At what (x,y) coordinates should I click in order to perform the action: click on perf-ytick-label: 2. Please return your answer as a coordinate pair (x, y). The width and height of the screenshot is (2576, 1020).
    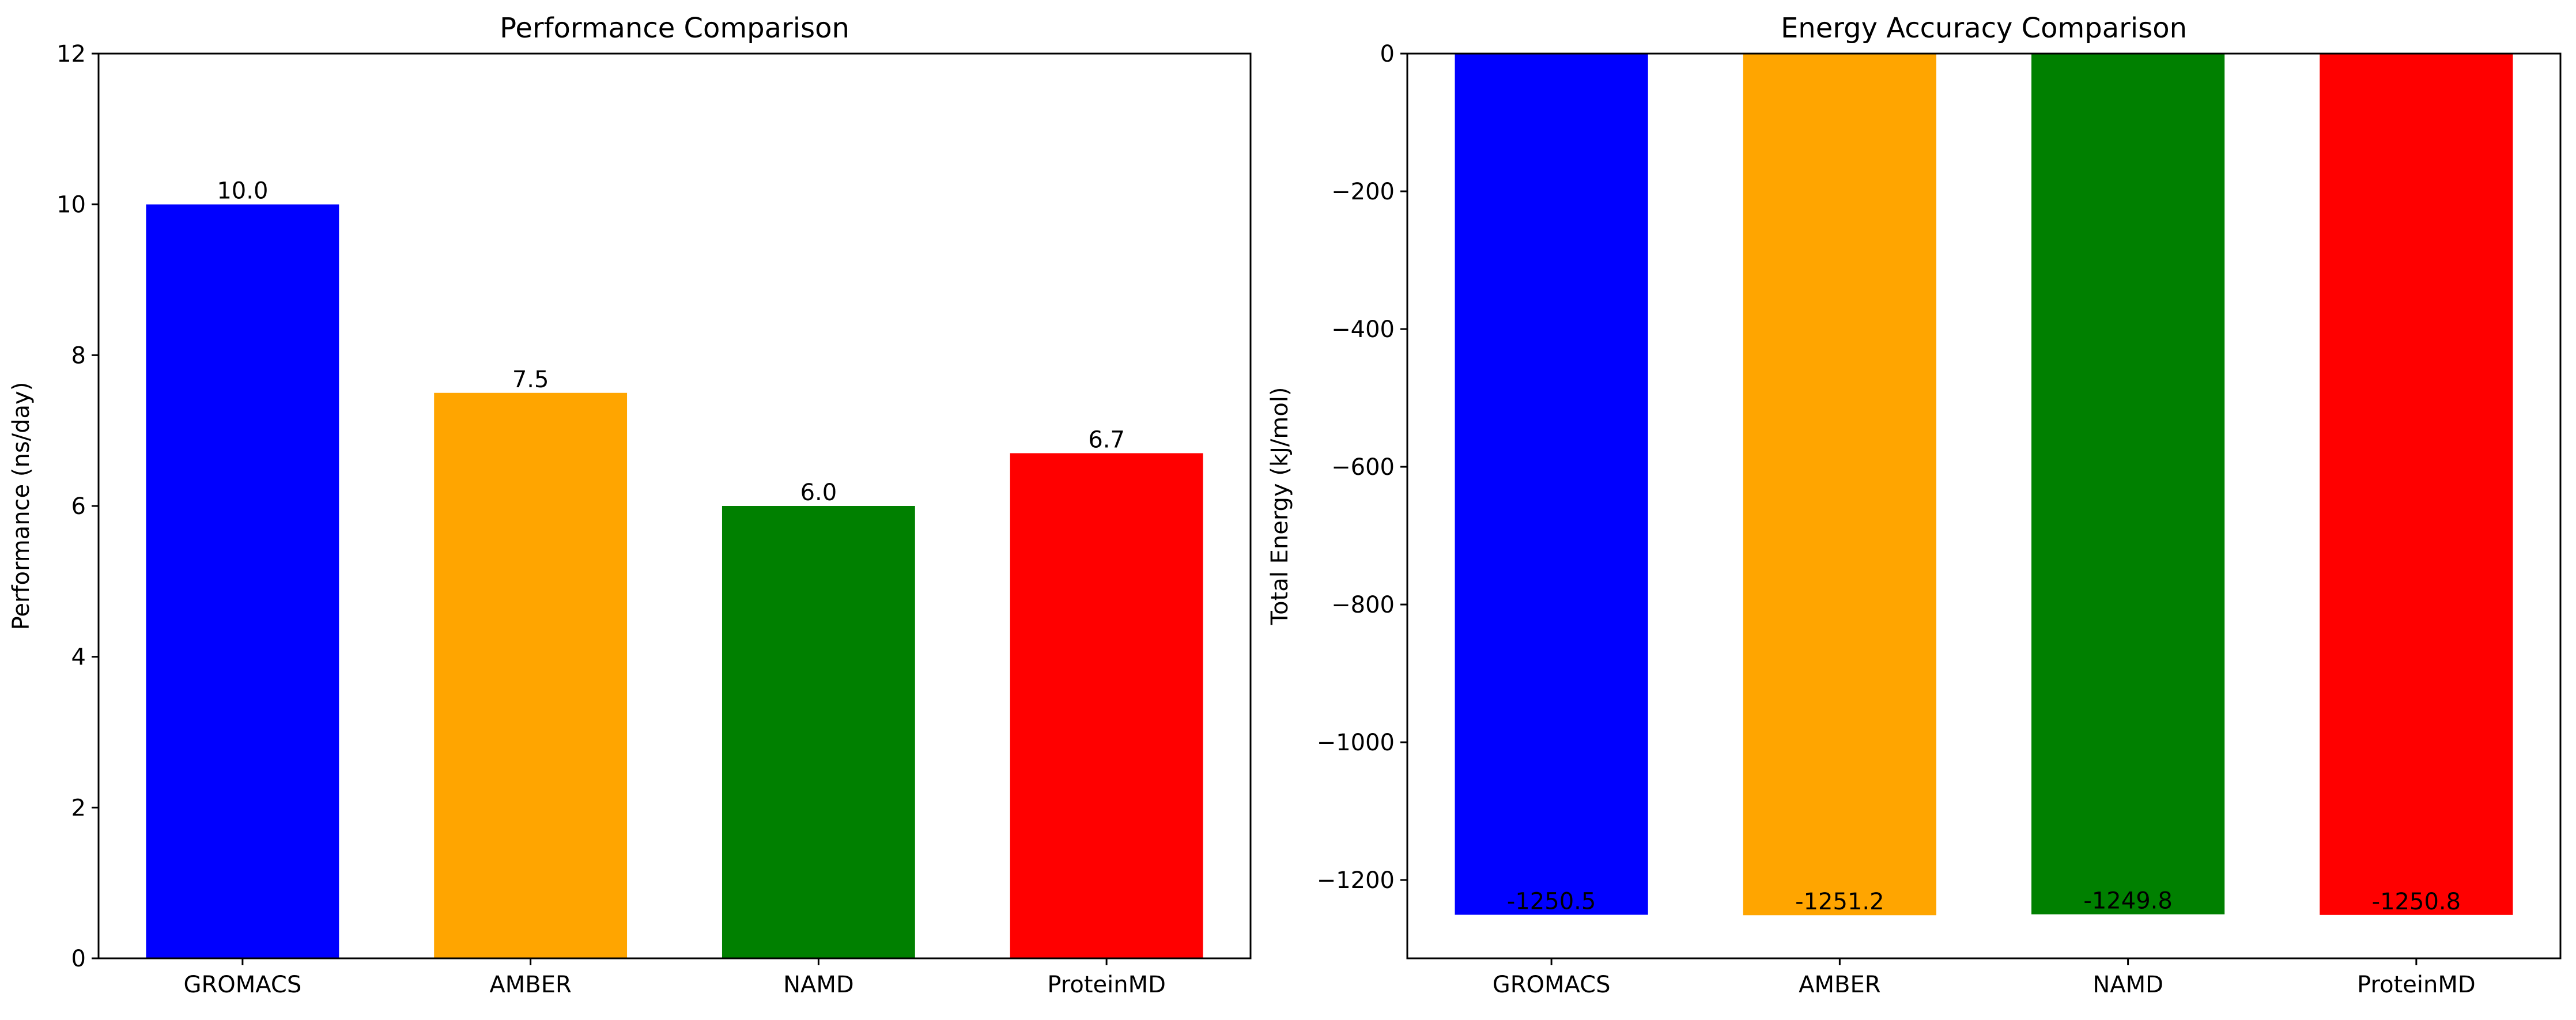
    Looking at the image, I should click on (78, 808).